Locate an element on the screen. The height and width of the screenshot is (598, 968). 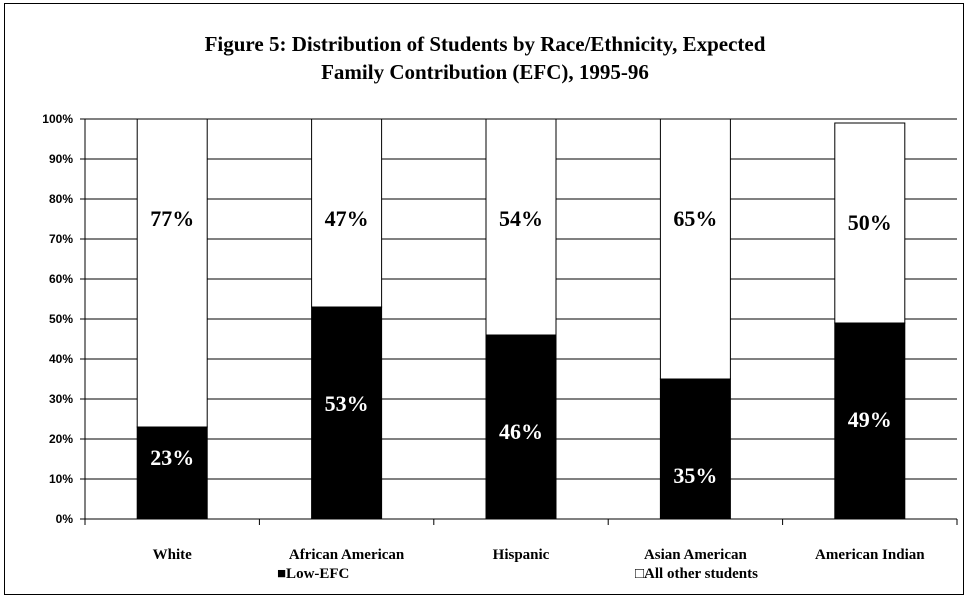
category-label: Asian American is located at coordinates (696, 555).